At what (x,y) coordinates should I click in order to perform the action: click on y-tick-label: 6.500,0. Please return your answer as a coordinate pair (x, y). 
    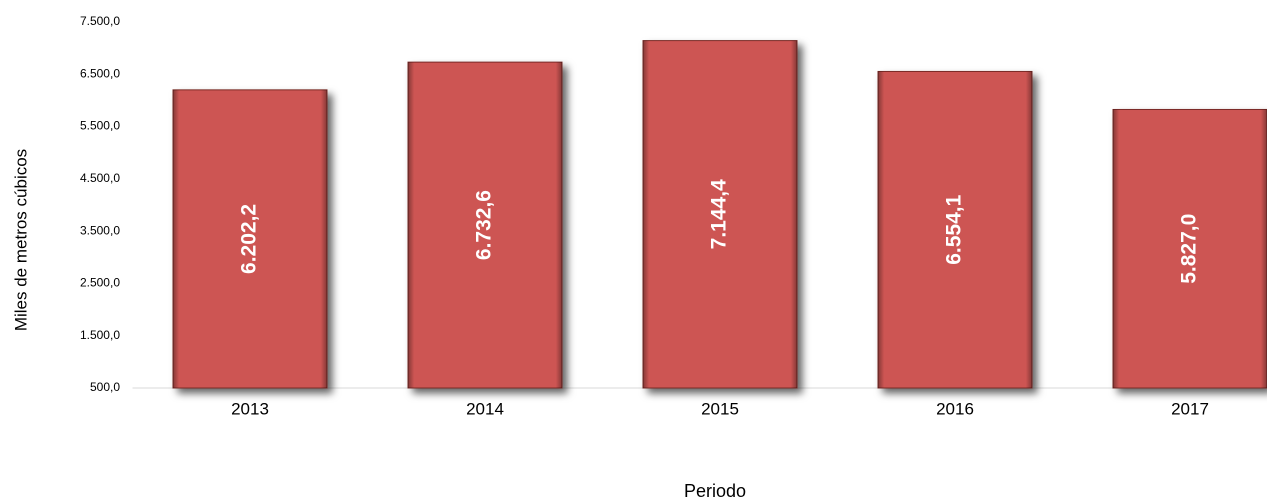
    Looking at the image, I should click on (100, 73).